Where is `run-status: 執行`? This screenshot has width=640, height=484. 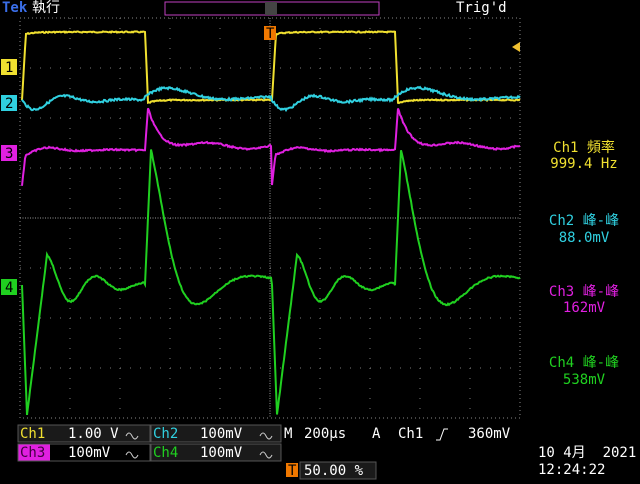
run-status: 執行 is located at coordinates (46, 8).